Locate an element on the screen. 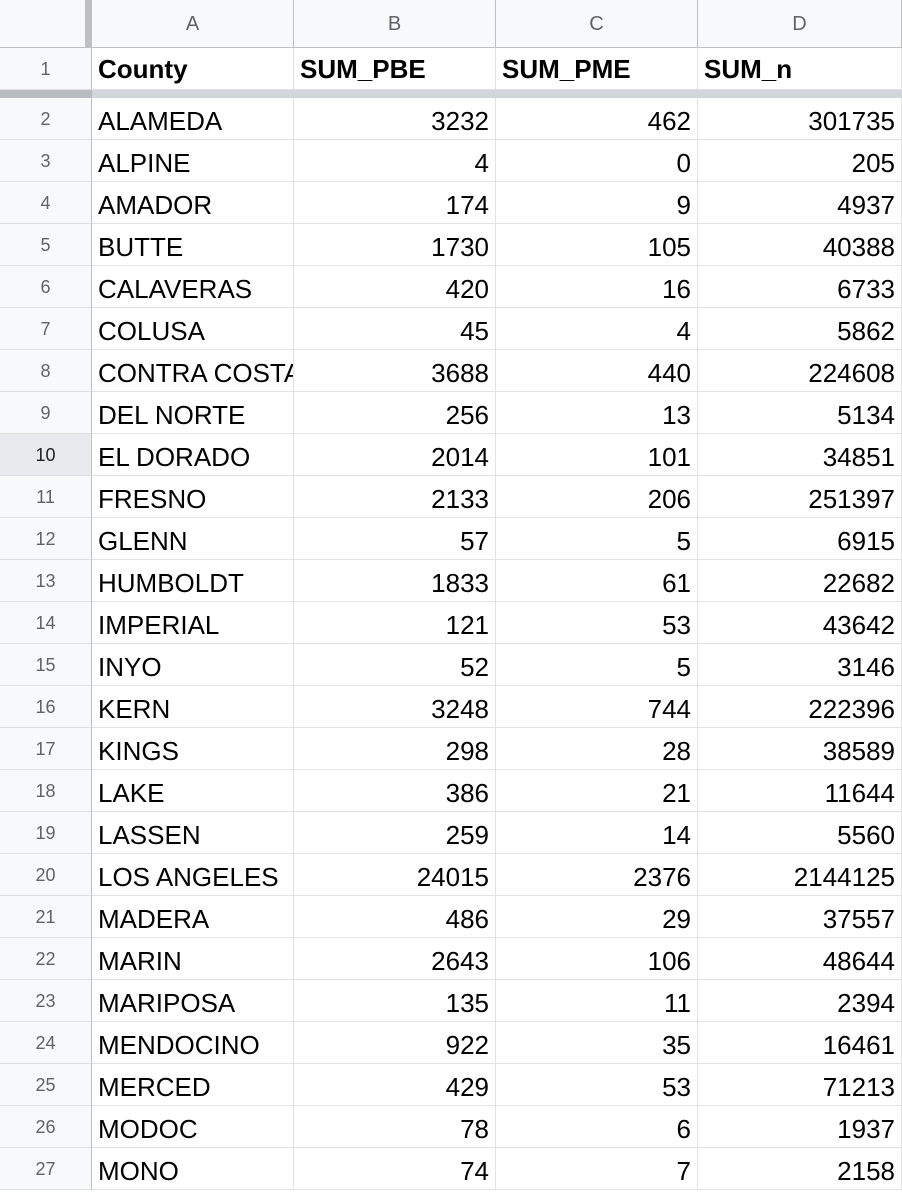 This screenshot has width=902, height=1194. table-cell: EL DORADO is located at coordinates (193, 455).